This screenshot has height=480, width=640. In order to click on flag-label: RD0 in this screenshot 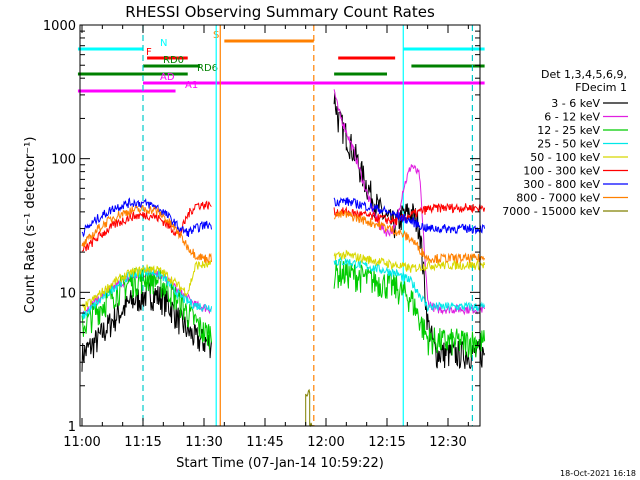, I will do `click(173, 60)`.